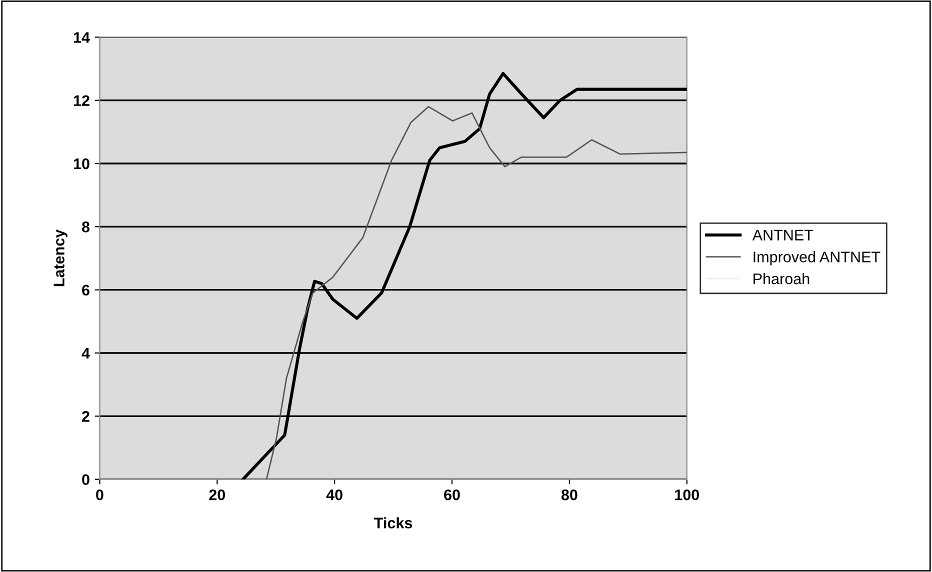 This screenshot has width=932, height=572. I want to click on y-tick-label: 14, so click(82, 37).